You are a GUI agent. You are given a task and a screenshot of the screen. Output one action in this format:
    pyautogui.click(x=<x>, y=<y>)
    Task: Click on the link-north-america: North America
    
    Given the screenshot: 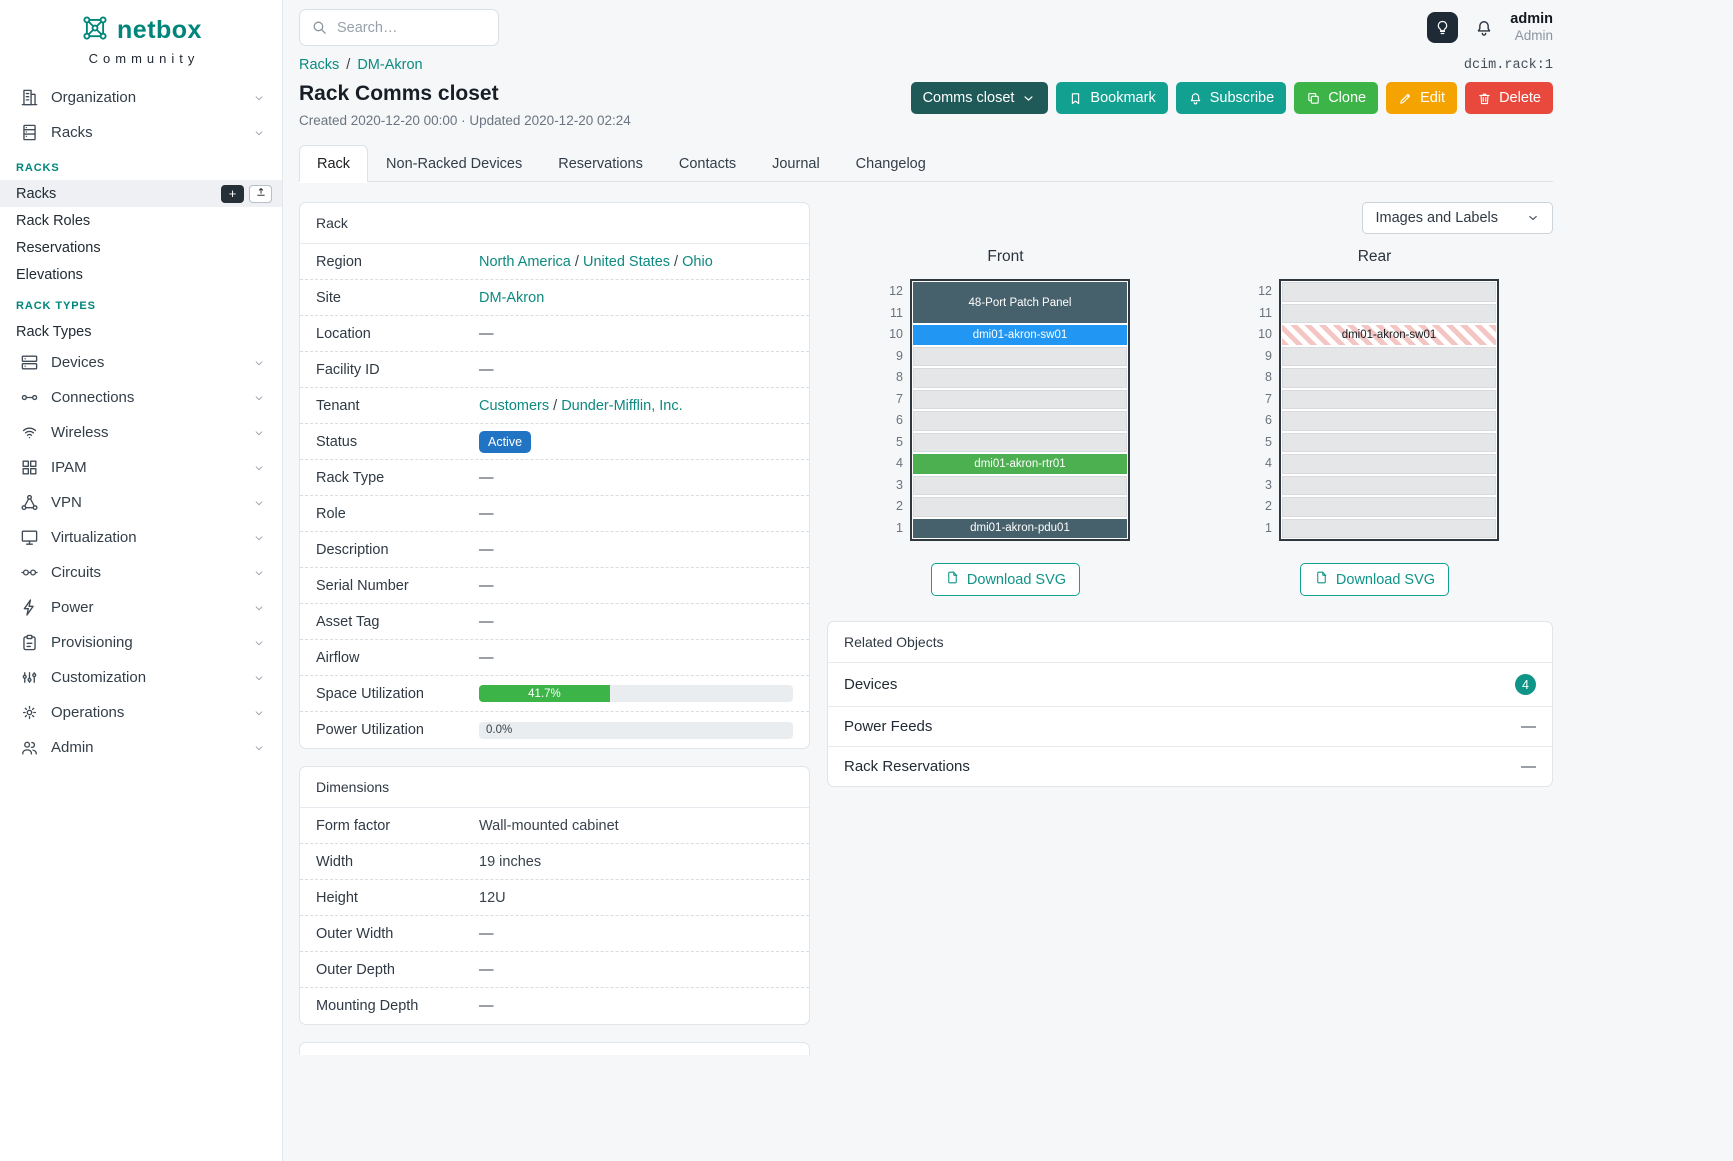 What is the action you would take?
    pyautogui.click(x=525, y=261)
    